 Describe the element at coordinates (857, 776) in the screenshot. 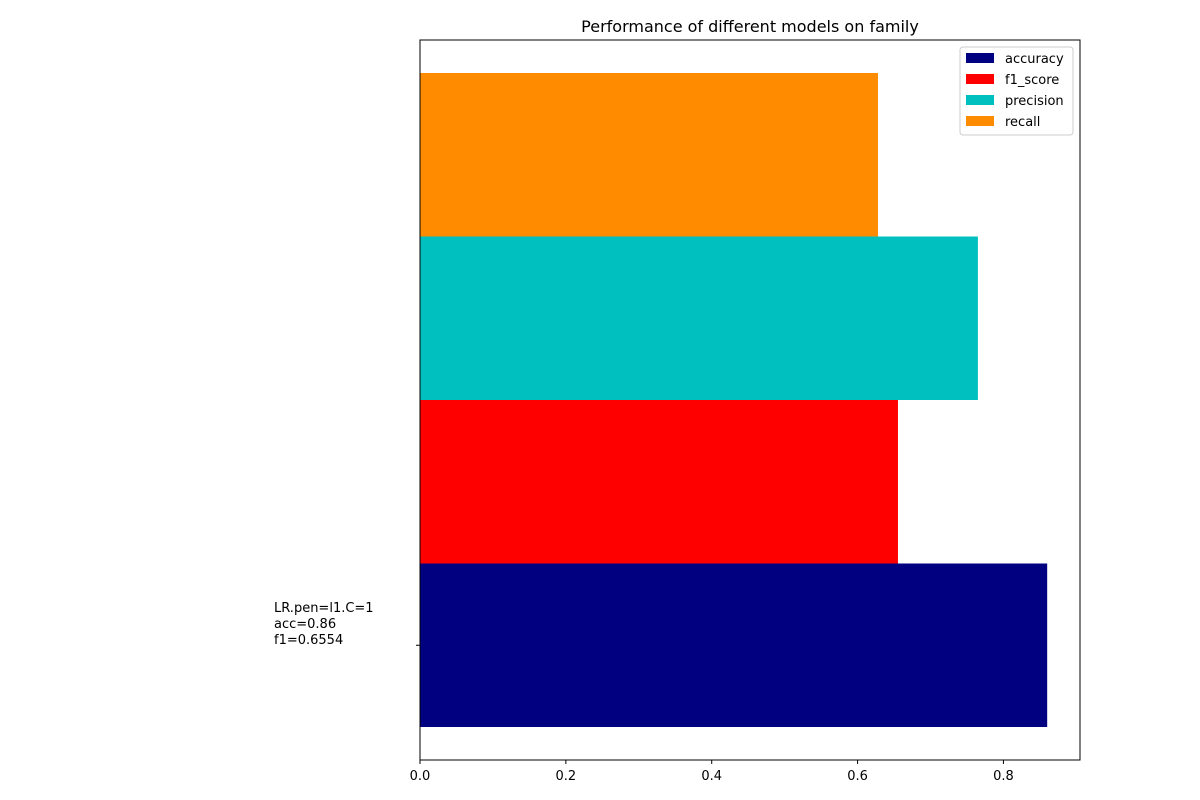

I see `x-tick-label: 0.6` at that location.